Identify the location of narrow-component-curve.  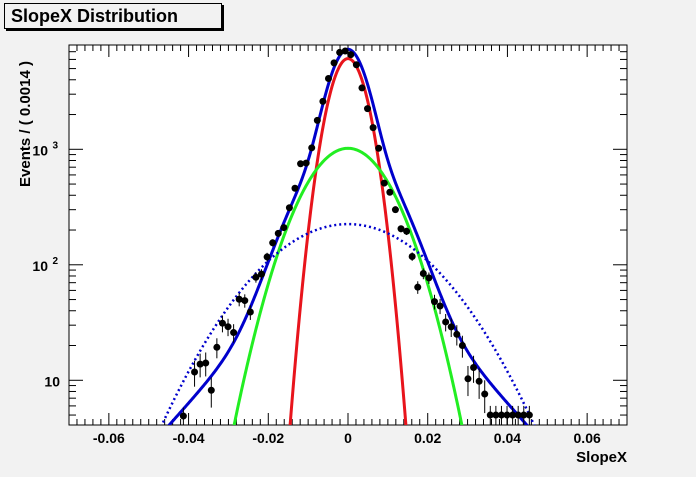
(348, 241).